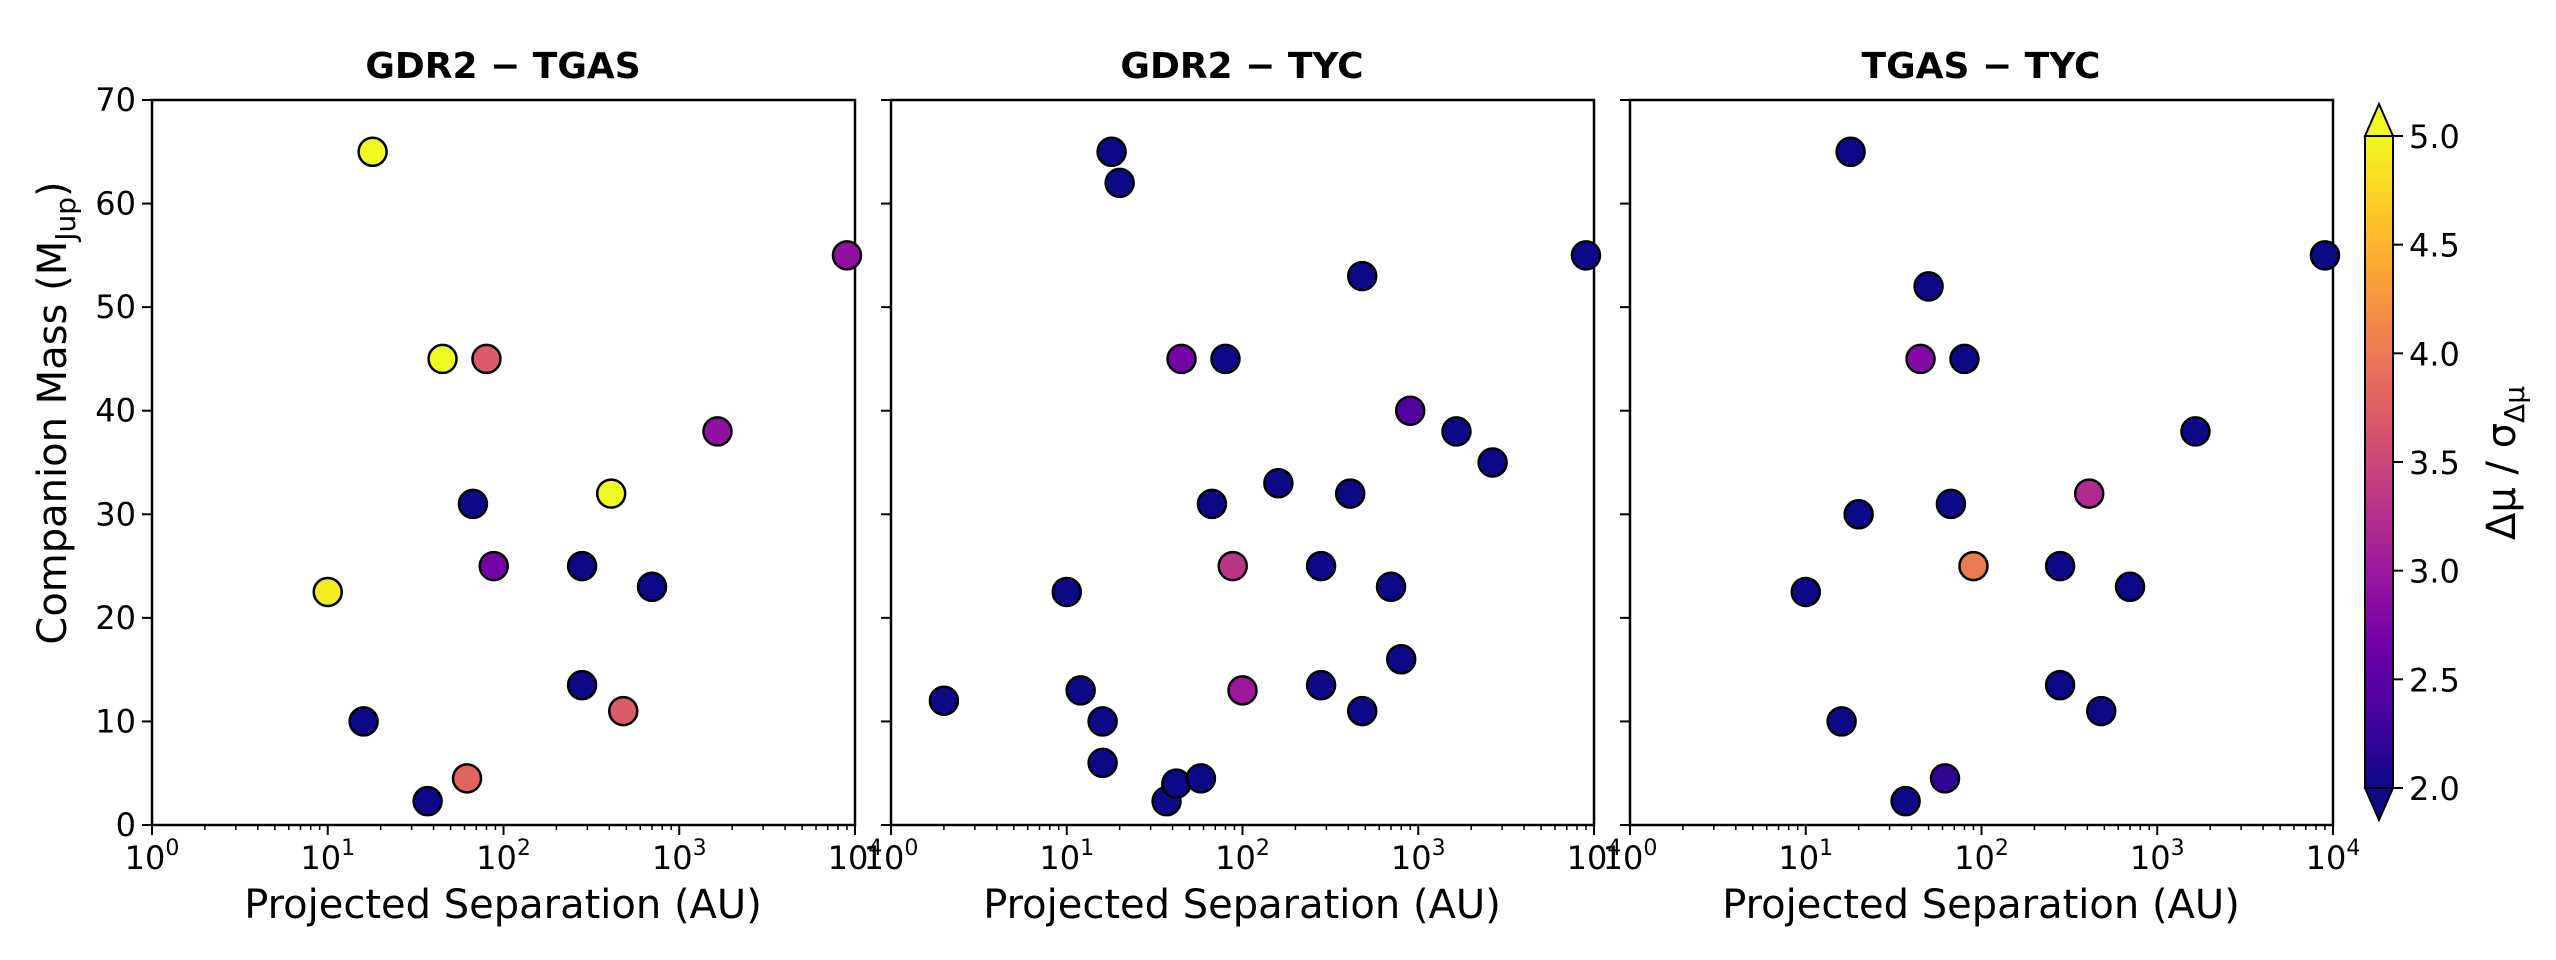  Describe the element at coordinates (115, 307) in the screenshot. I see `y-tick-label: 50` at that location.